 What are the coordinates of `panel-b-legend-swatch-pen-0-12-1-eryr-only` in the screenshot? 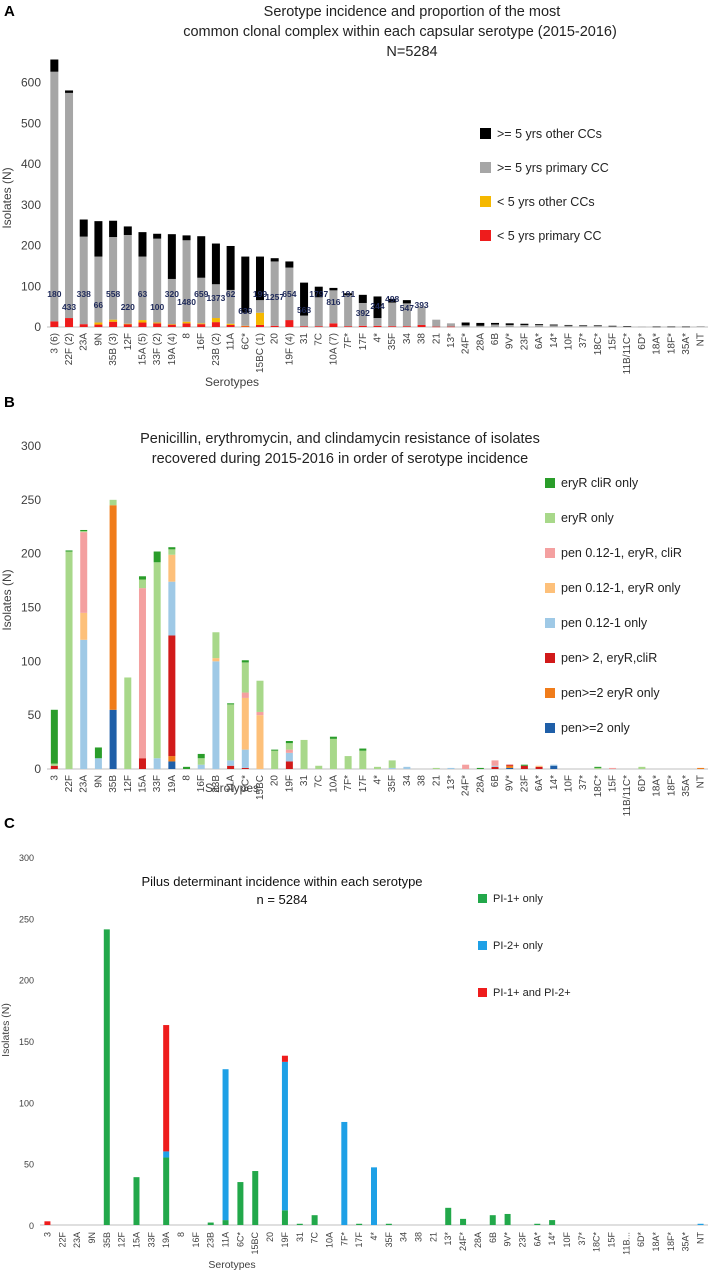 It's located at (550, 588).